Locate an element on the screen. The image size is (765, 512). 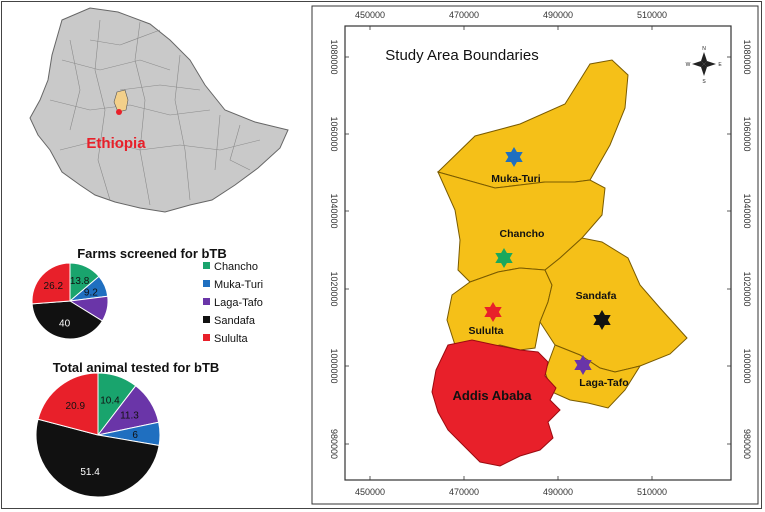
label-addis-ababa: Addis Ababa is located at coordinates (493, 395).